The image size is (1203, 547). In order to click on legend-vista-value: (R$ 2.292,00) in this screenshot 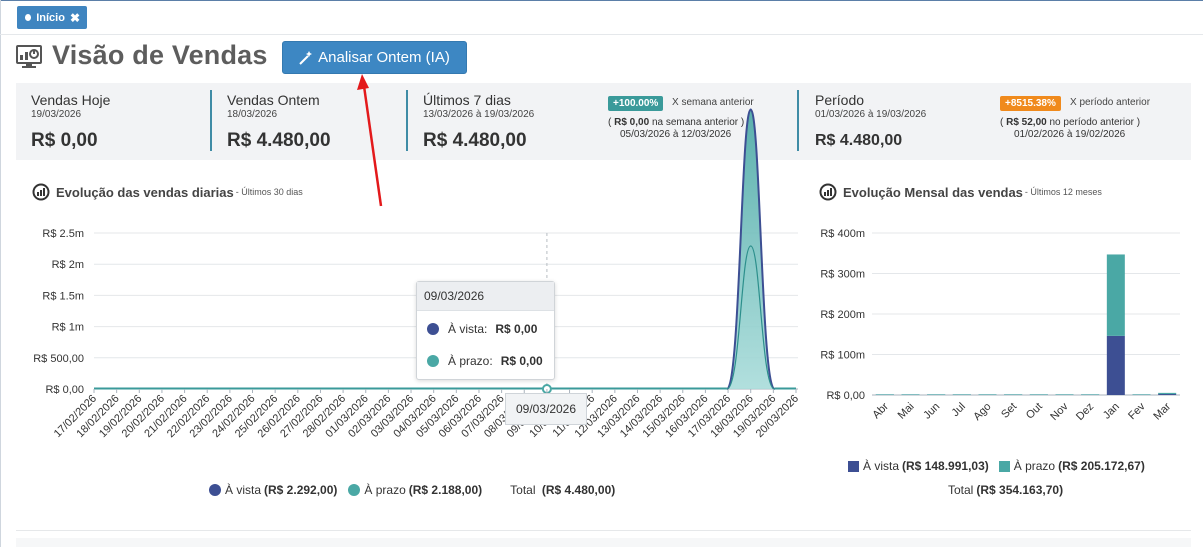, I will do `click(301, 490)`.